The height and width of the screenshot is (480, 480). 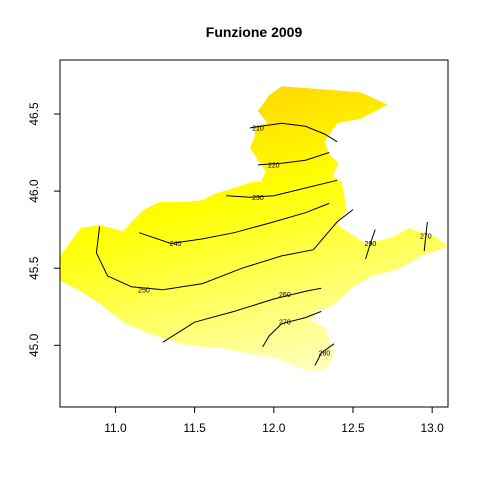 I want to click on contour-label-270-6: 270, so click(x=285, y=323).